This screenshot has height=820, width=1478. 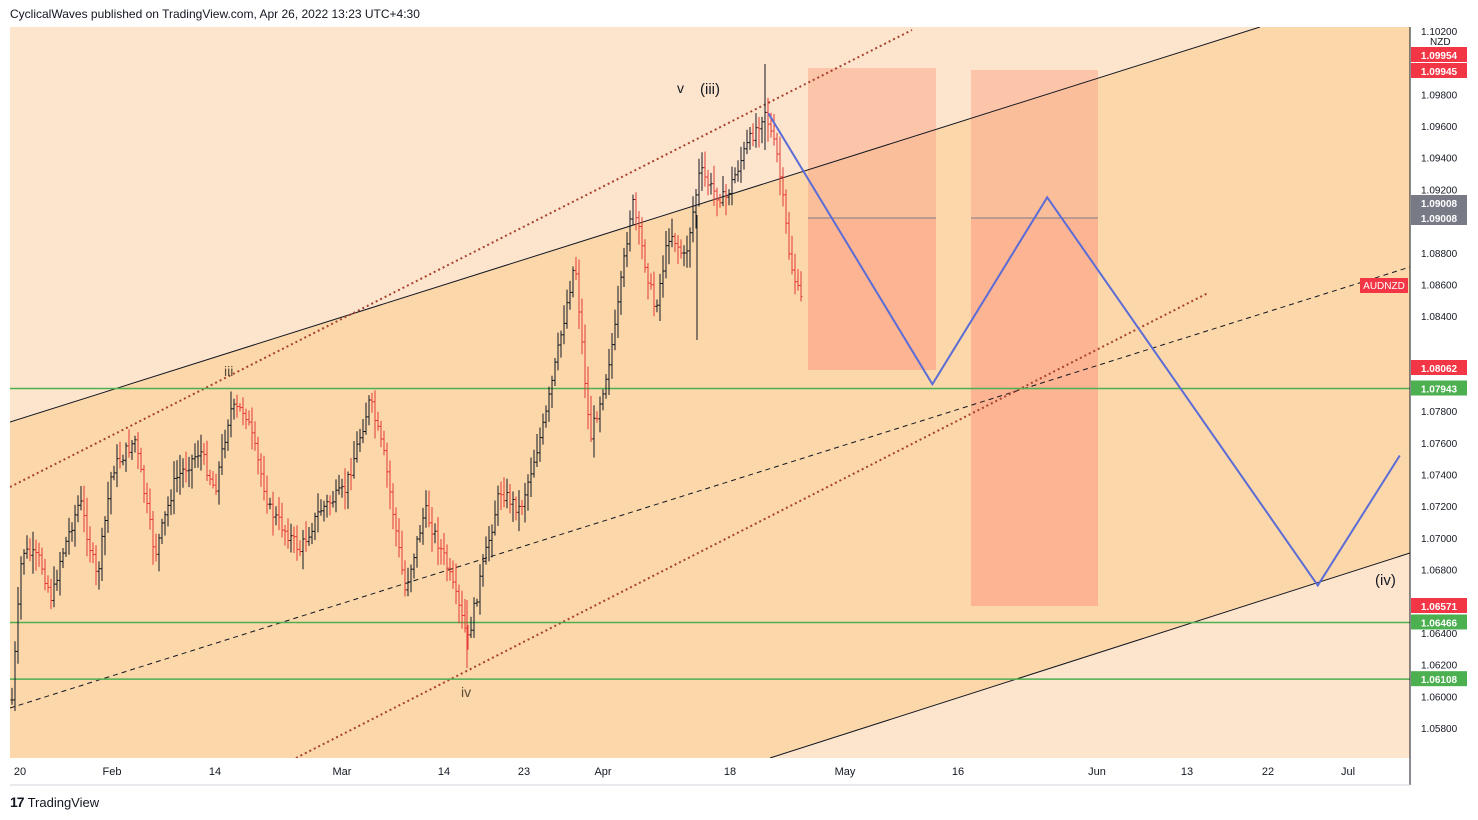 I want to click on y-tick-label: 1.09800, so click(x=1439, y=95).